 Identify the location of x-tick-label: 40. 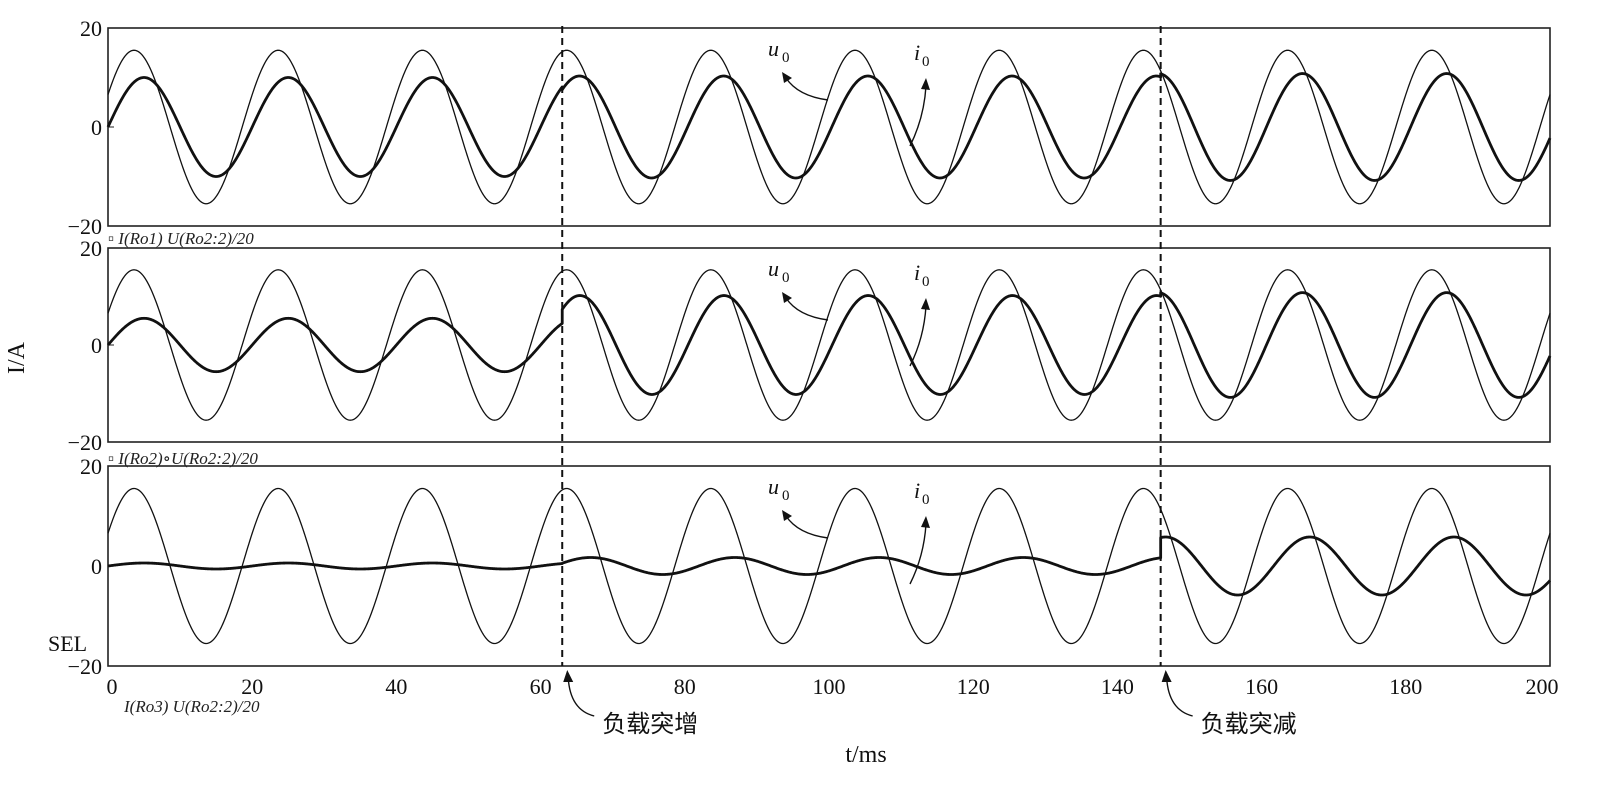
(396, 686).